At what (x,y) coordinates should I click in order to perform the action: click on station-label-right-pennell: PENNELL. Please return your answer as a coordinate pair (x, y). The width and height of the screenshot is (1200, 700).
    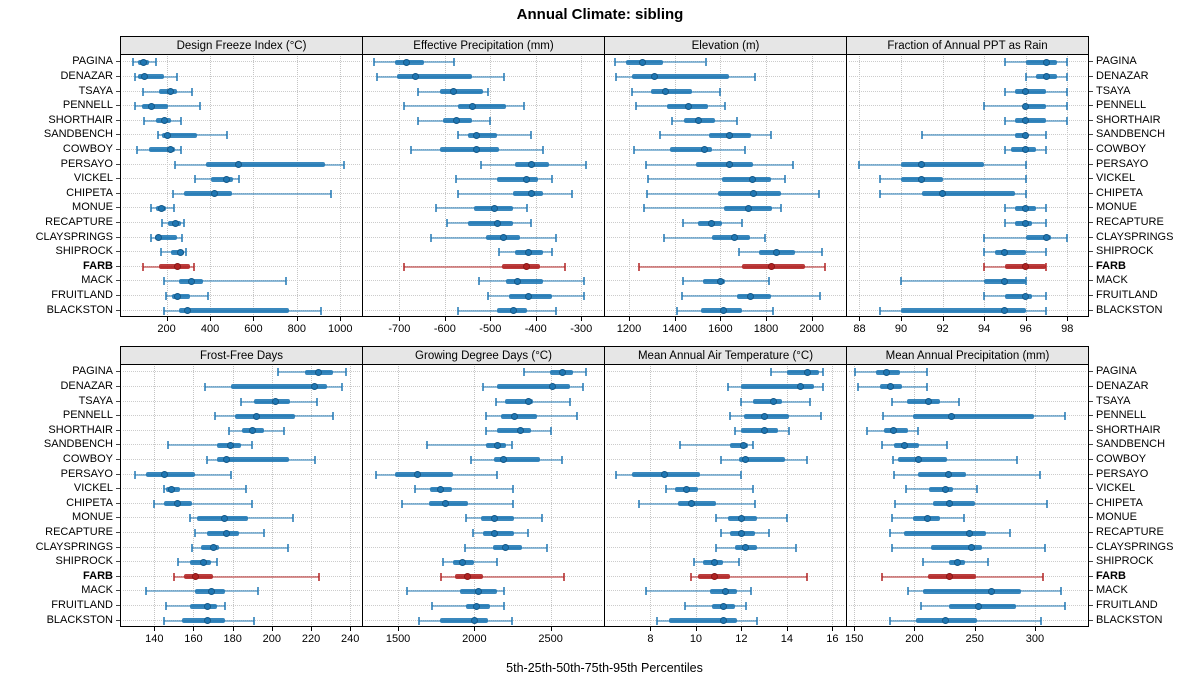
    Looking at the image, I should click on (1121, 105).